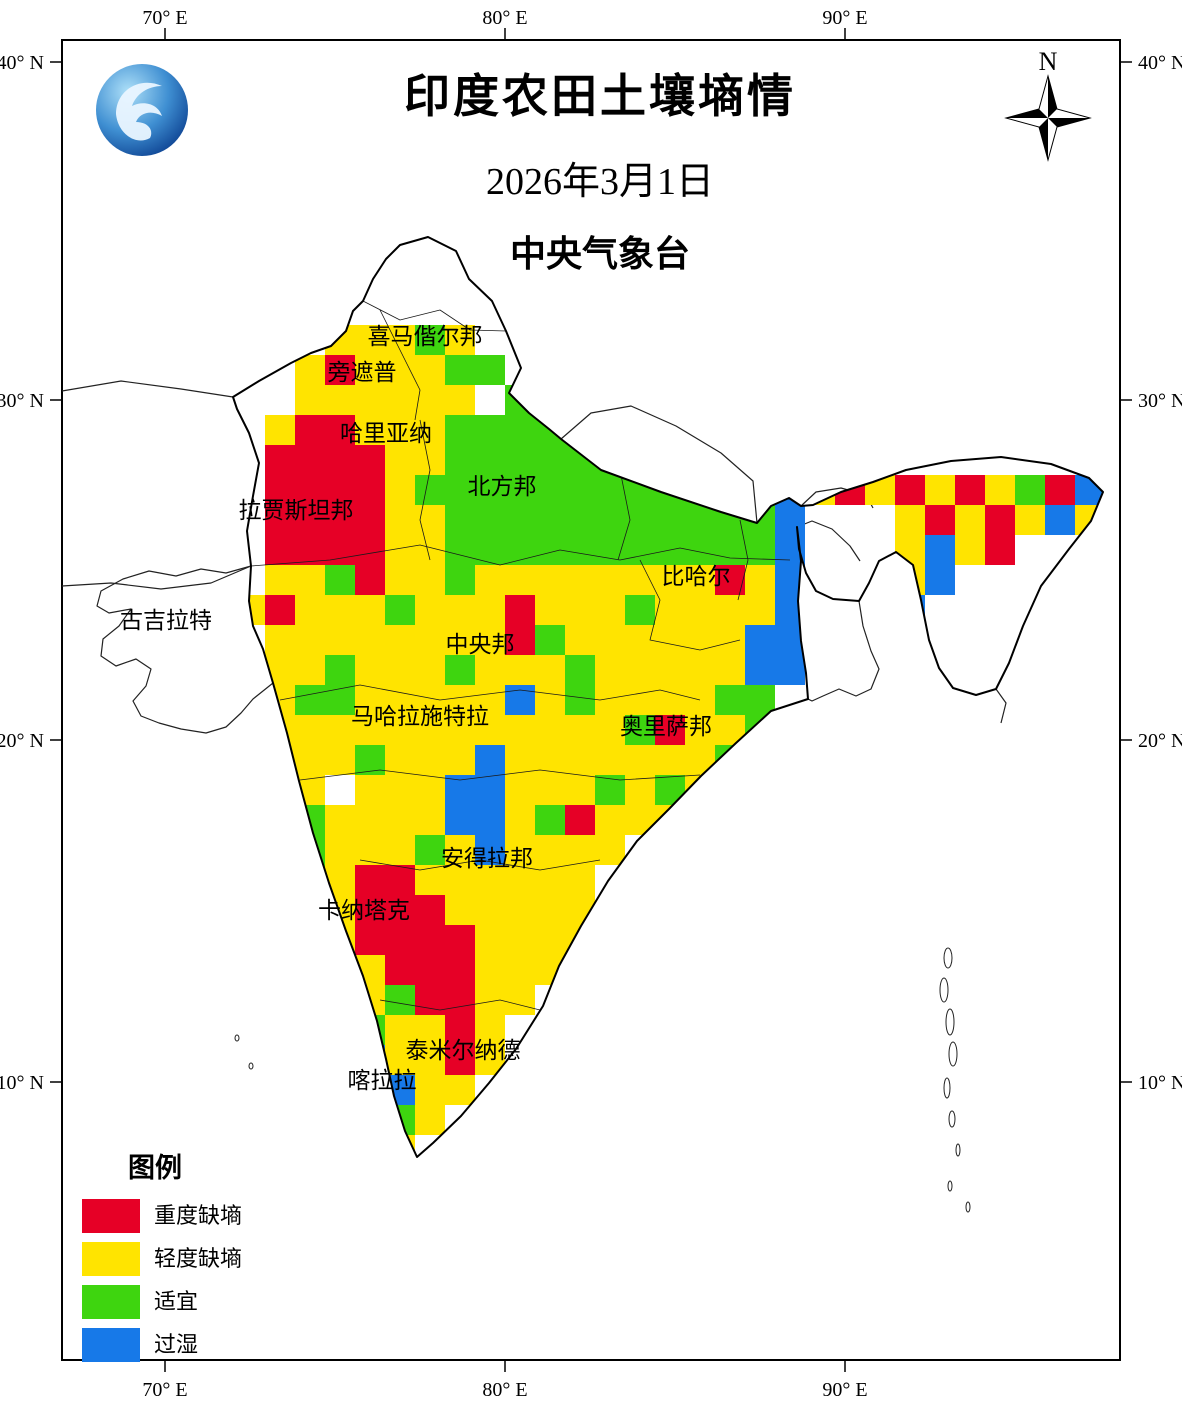  Describe the element at coordinates (176, 1344) in the screenshot. I see `legend-item-label: 过湿` at that location.